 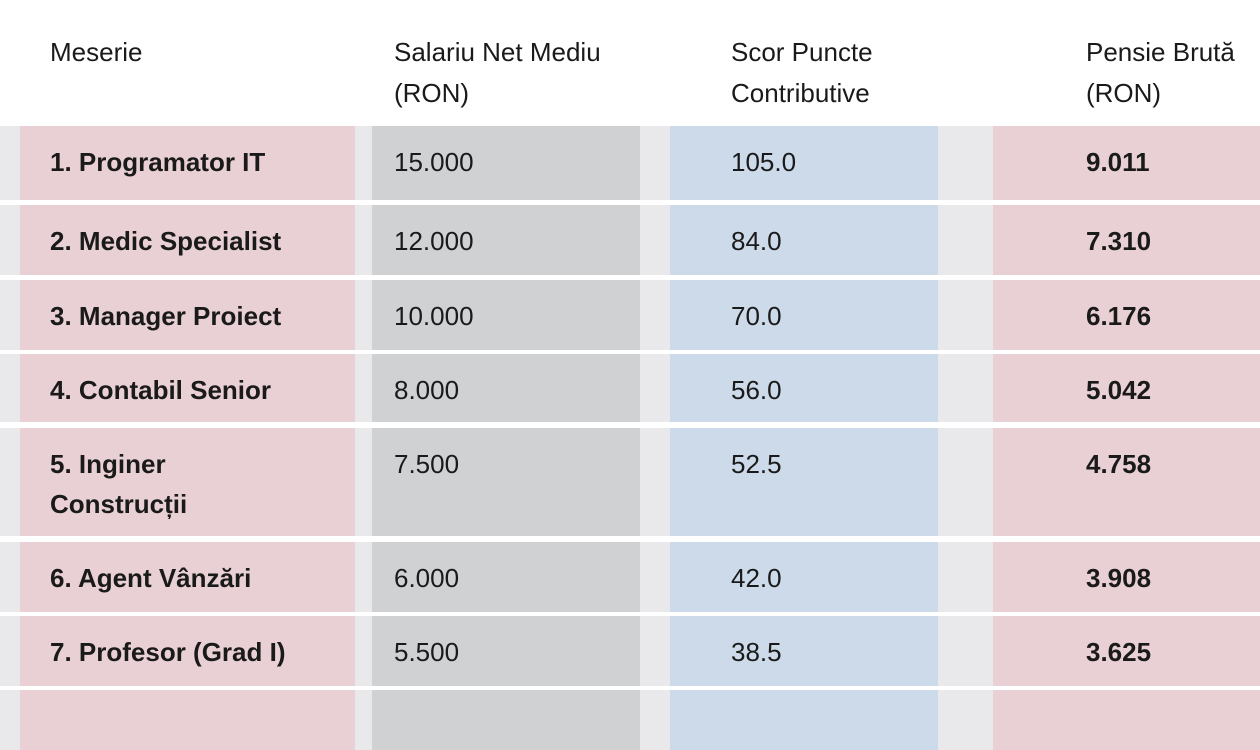 I want to click on table-row: 3. Manager Proiect 10.000 70.0 6.176, so click(x=630, y=315).